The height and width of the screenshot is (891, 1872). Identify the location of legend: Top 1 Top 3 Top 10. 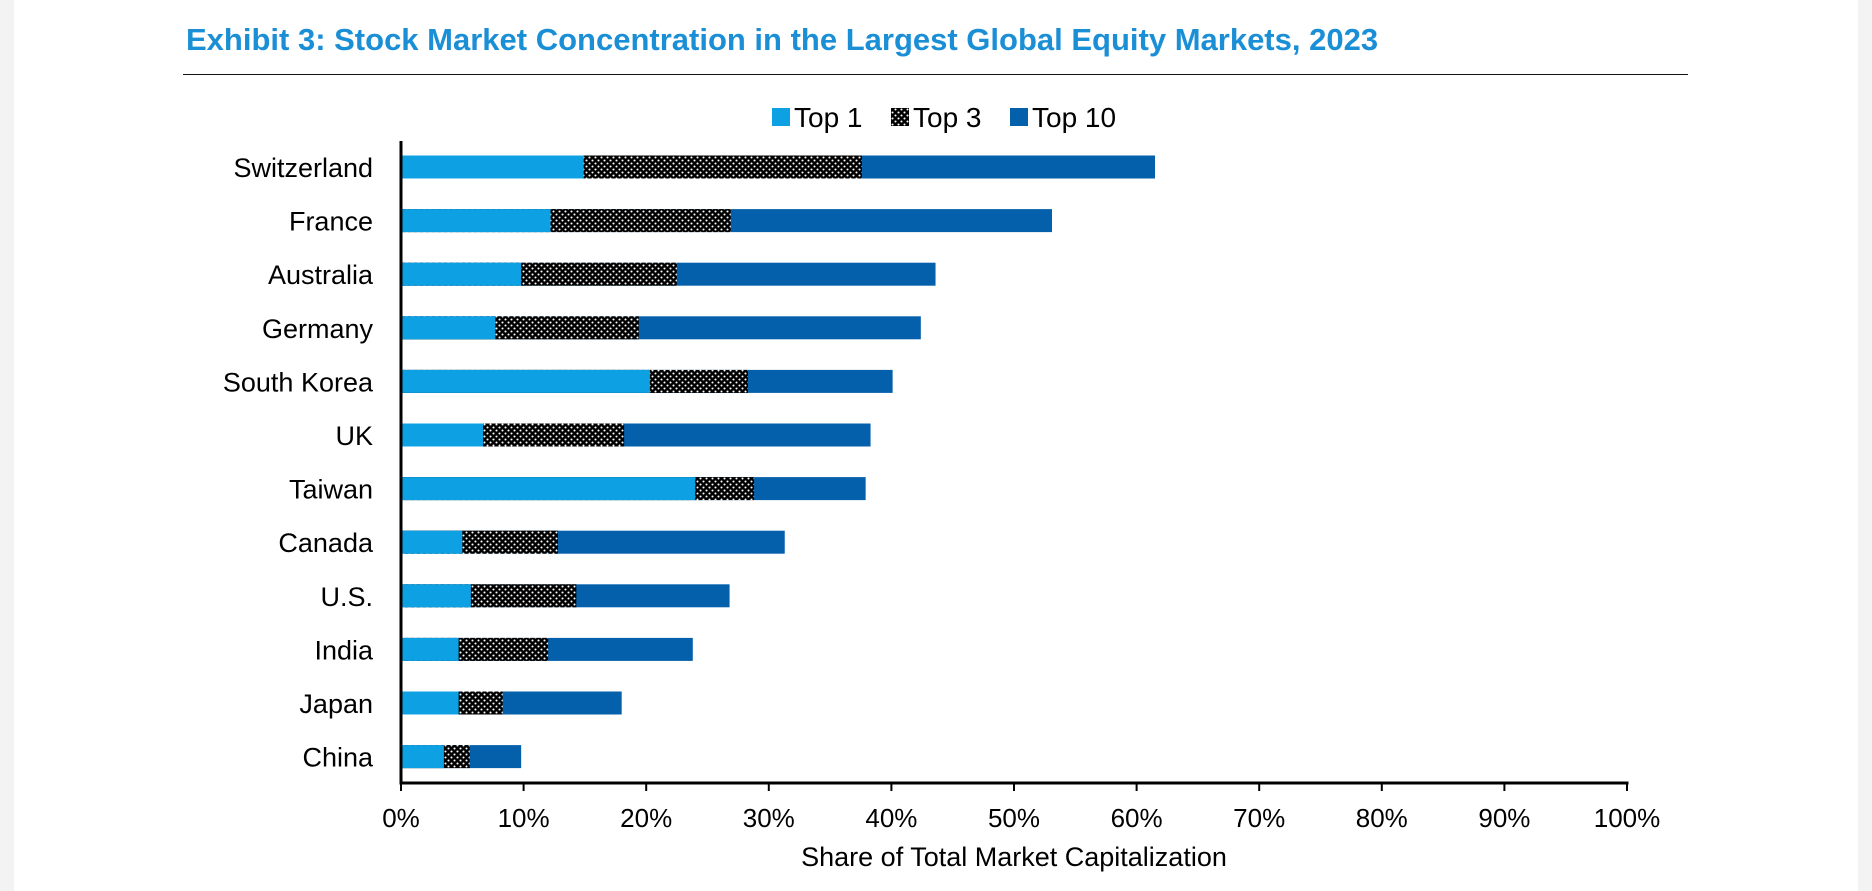
(944, 117).